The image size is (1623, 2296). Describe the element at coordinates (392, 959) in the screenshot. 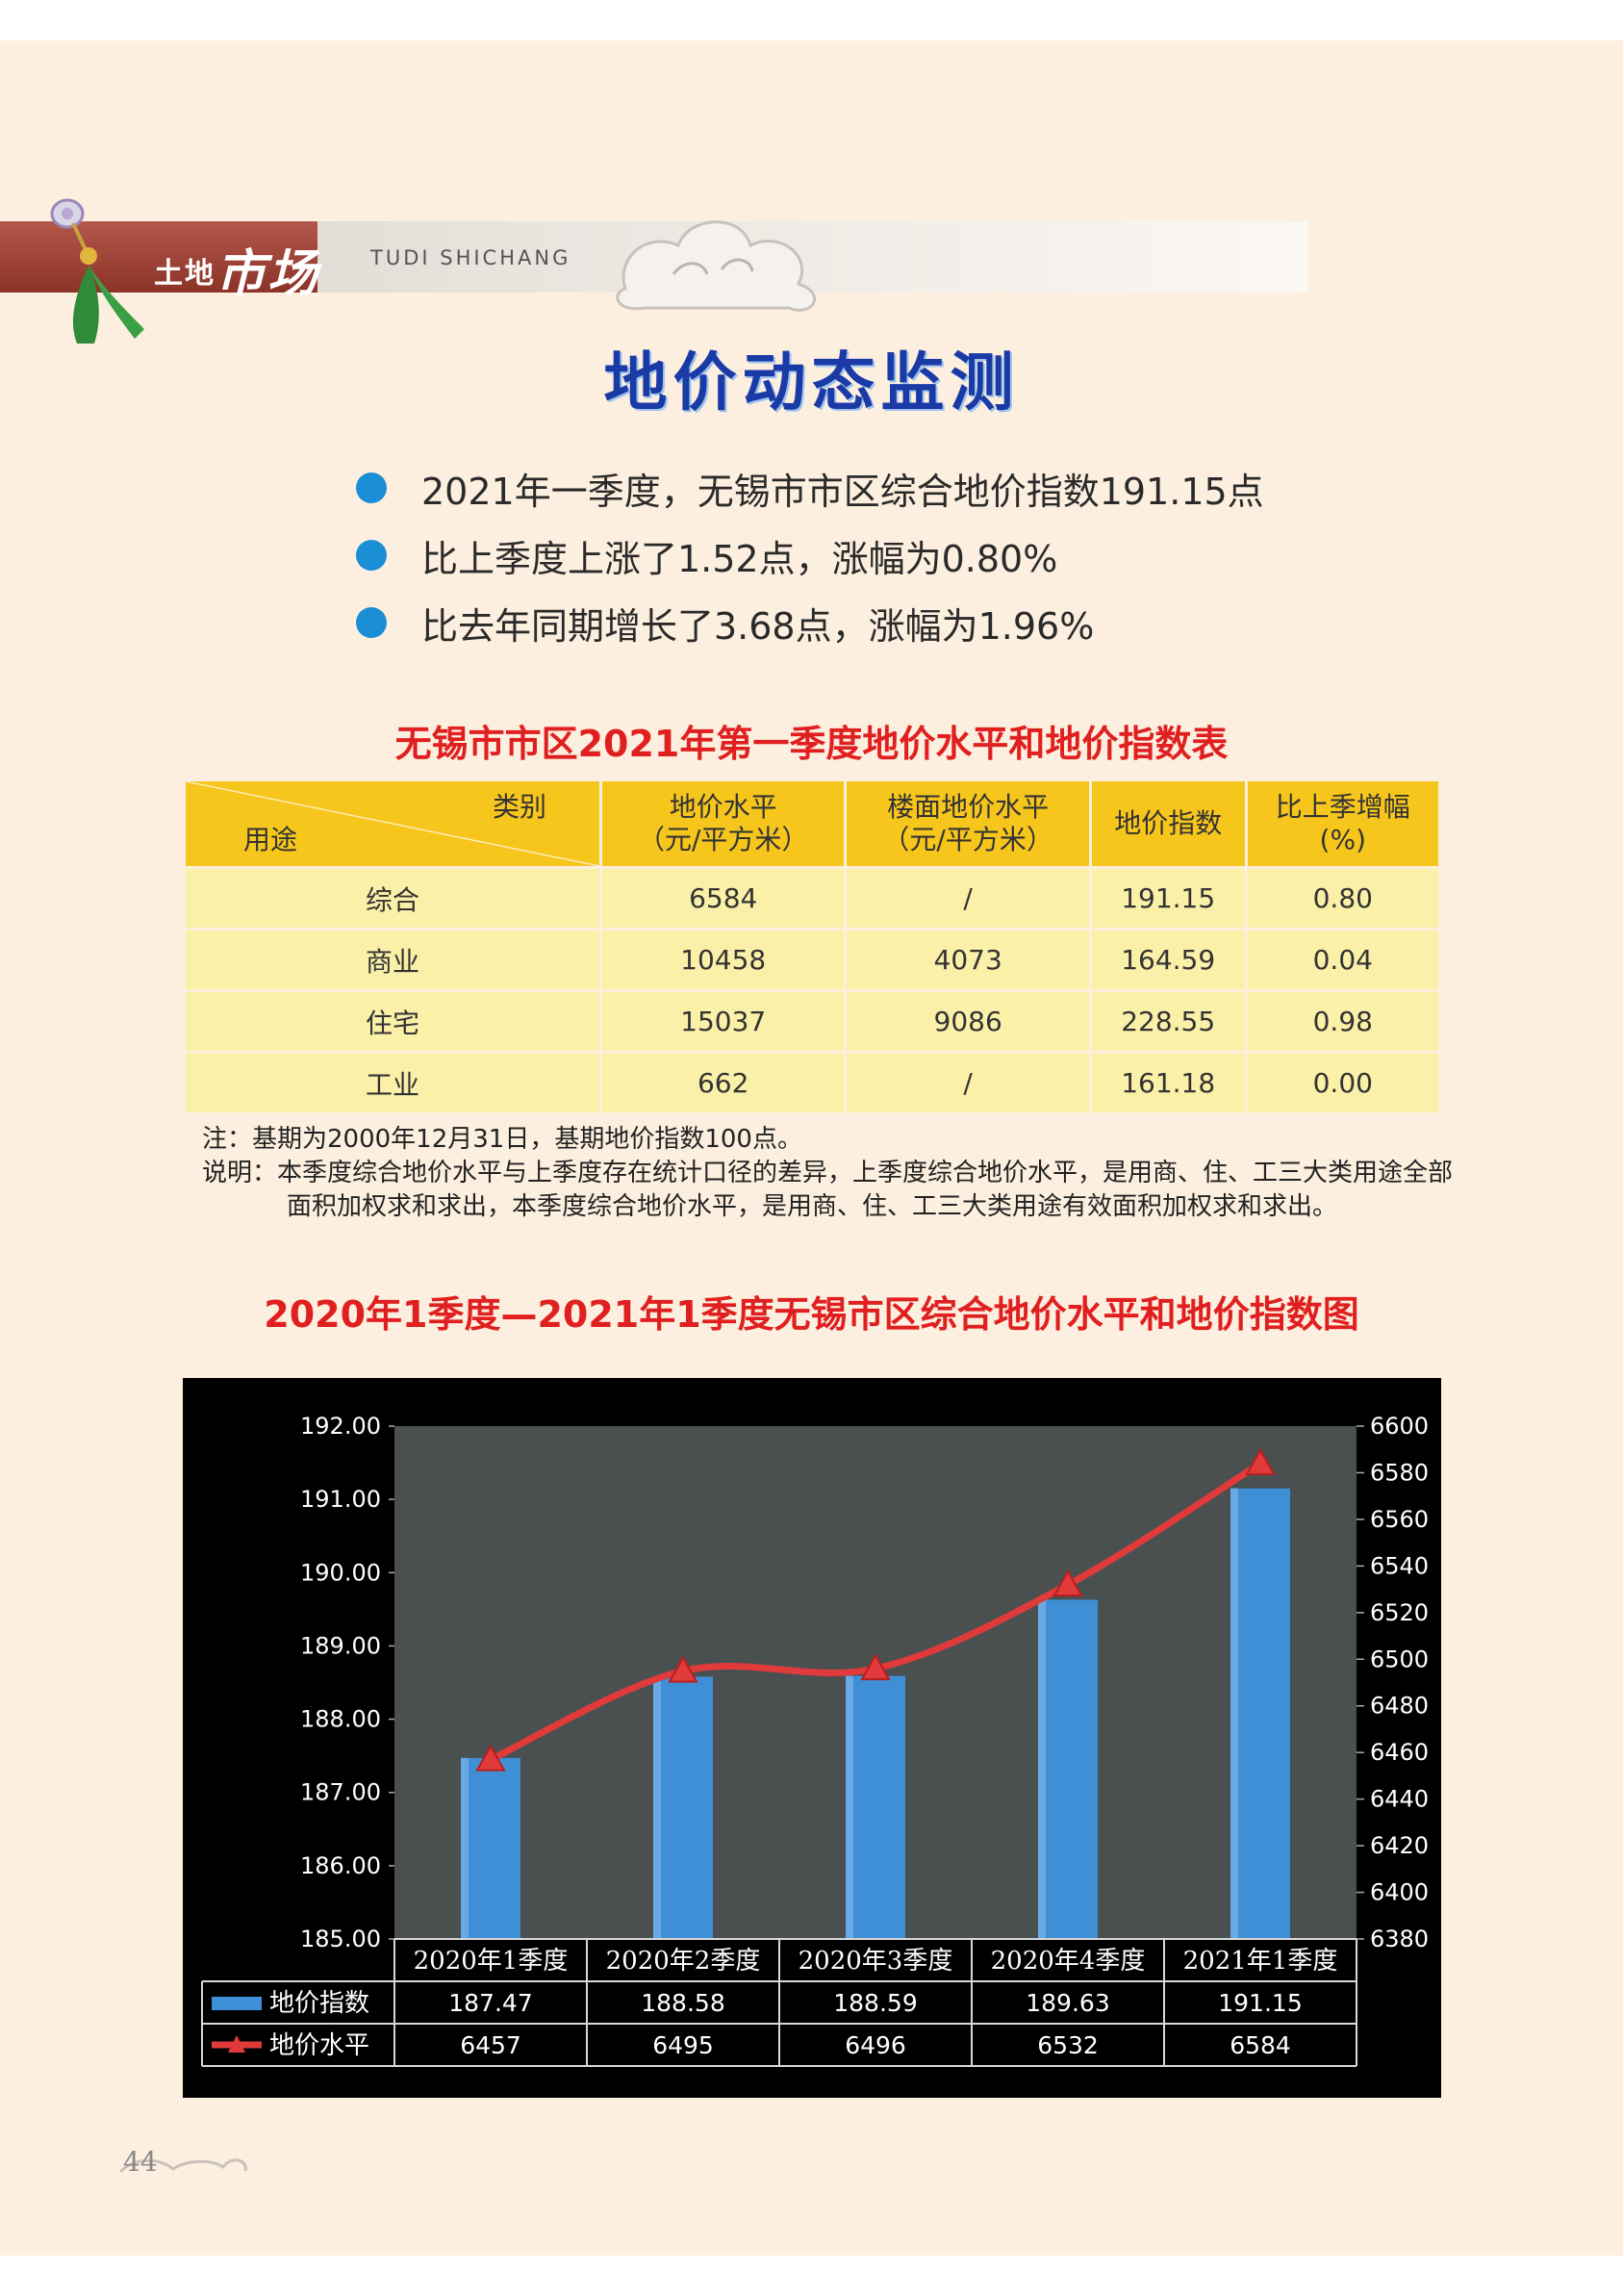

I see `table-cell: 商业` at that location.